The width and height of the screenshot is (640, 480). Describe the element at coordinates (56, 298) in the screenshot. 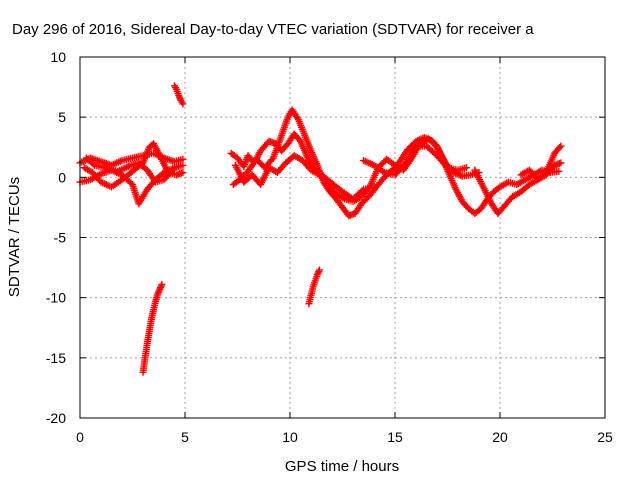

I see `y-tick-label: -10` at that location.